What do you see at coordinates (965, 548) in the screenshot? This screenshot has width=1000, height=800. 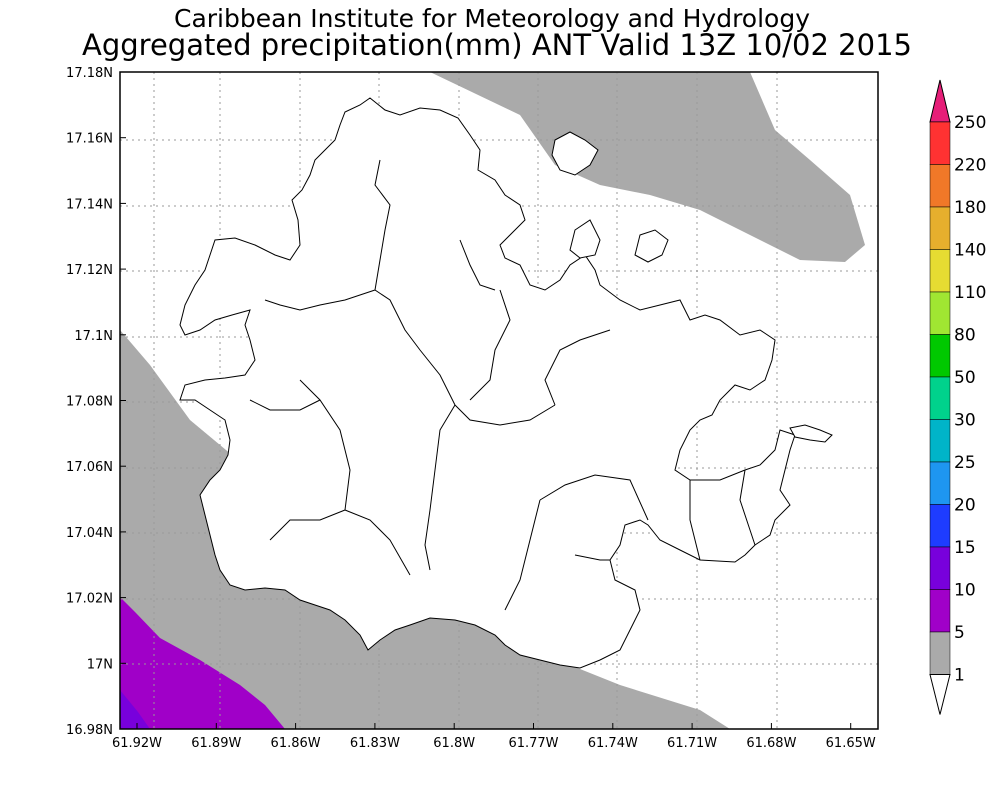 I see `legend-label: 15` at bounding box center [965, 548].